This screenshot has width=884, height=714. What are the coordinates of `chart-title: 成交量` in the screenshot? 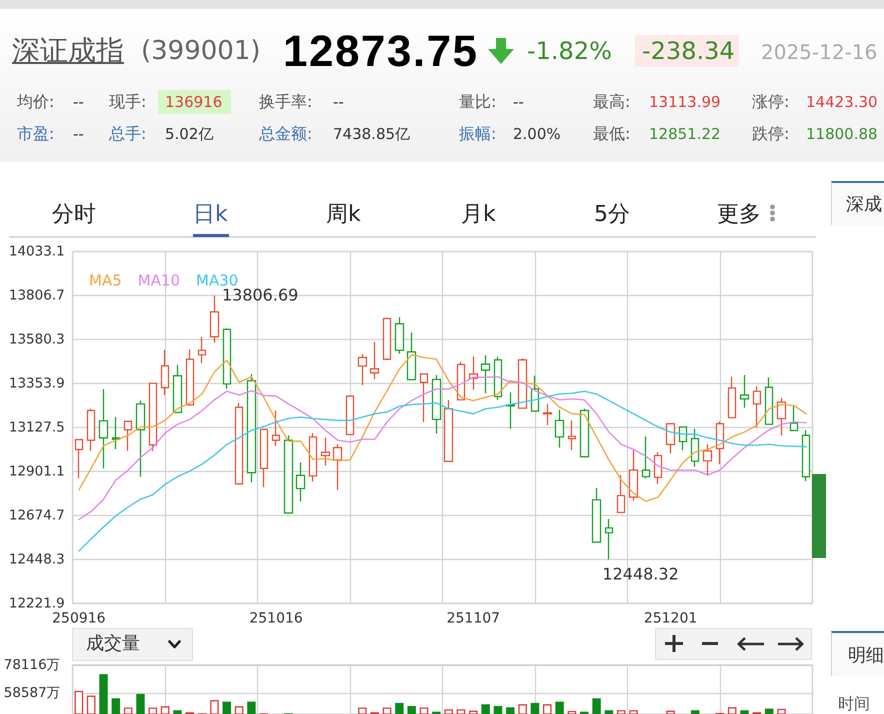 It's located at (113, 644).